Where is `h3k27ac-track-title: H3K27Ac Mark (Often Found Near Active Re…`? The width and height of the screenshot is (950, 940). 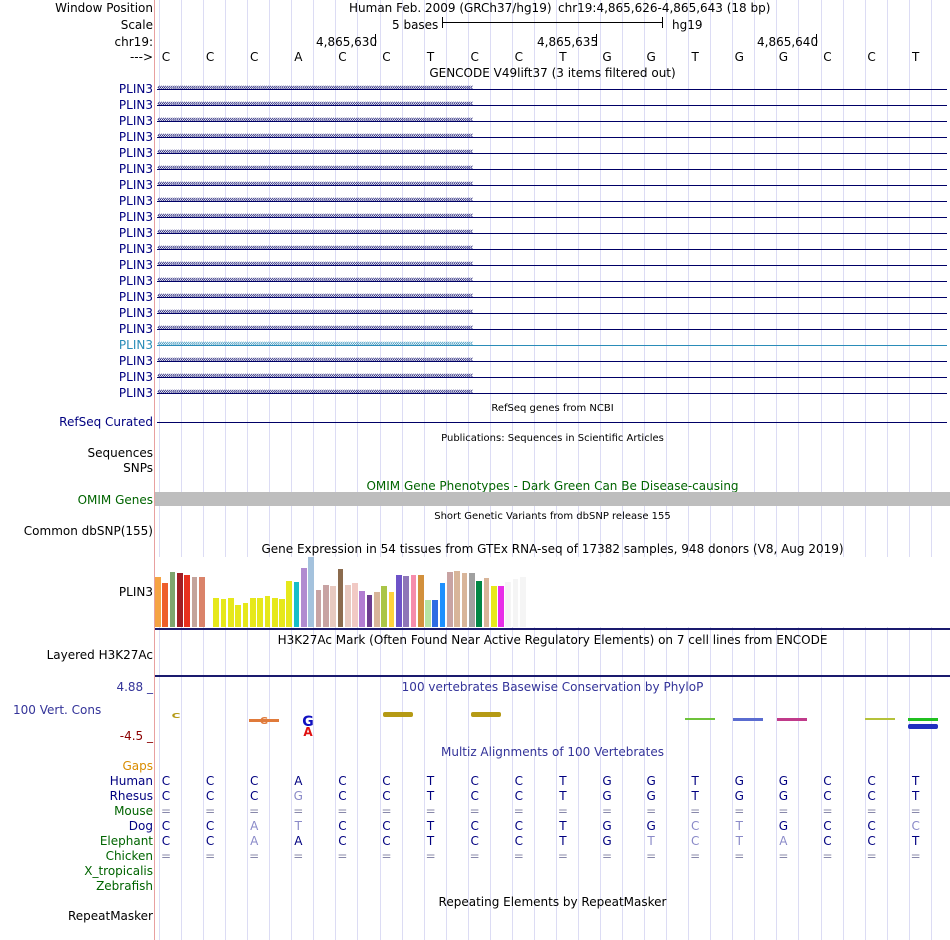
h3k27ac-track-title: H3K27Ac Mark (Often Found Near Active Re… is located at coordinates (552, 640).